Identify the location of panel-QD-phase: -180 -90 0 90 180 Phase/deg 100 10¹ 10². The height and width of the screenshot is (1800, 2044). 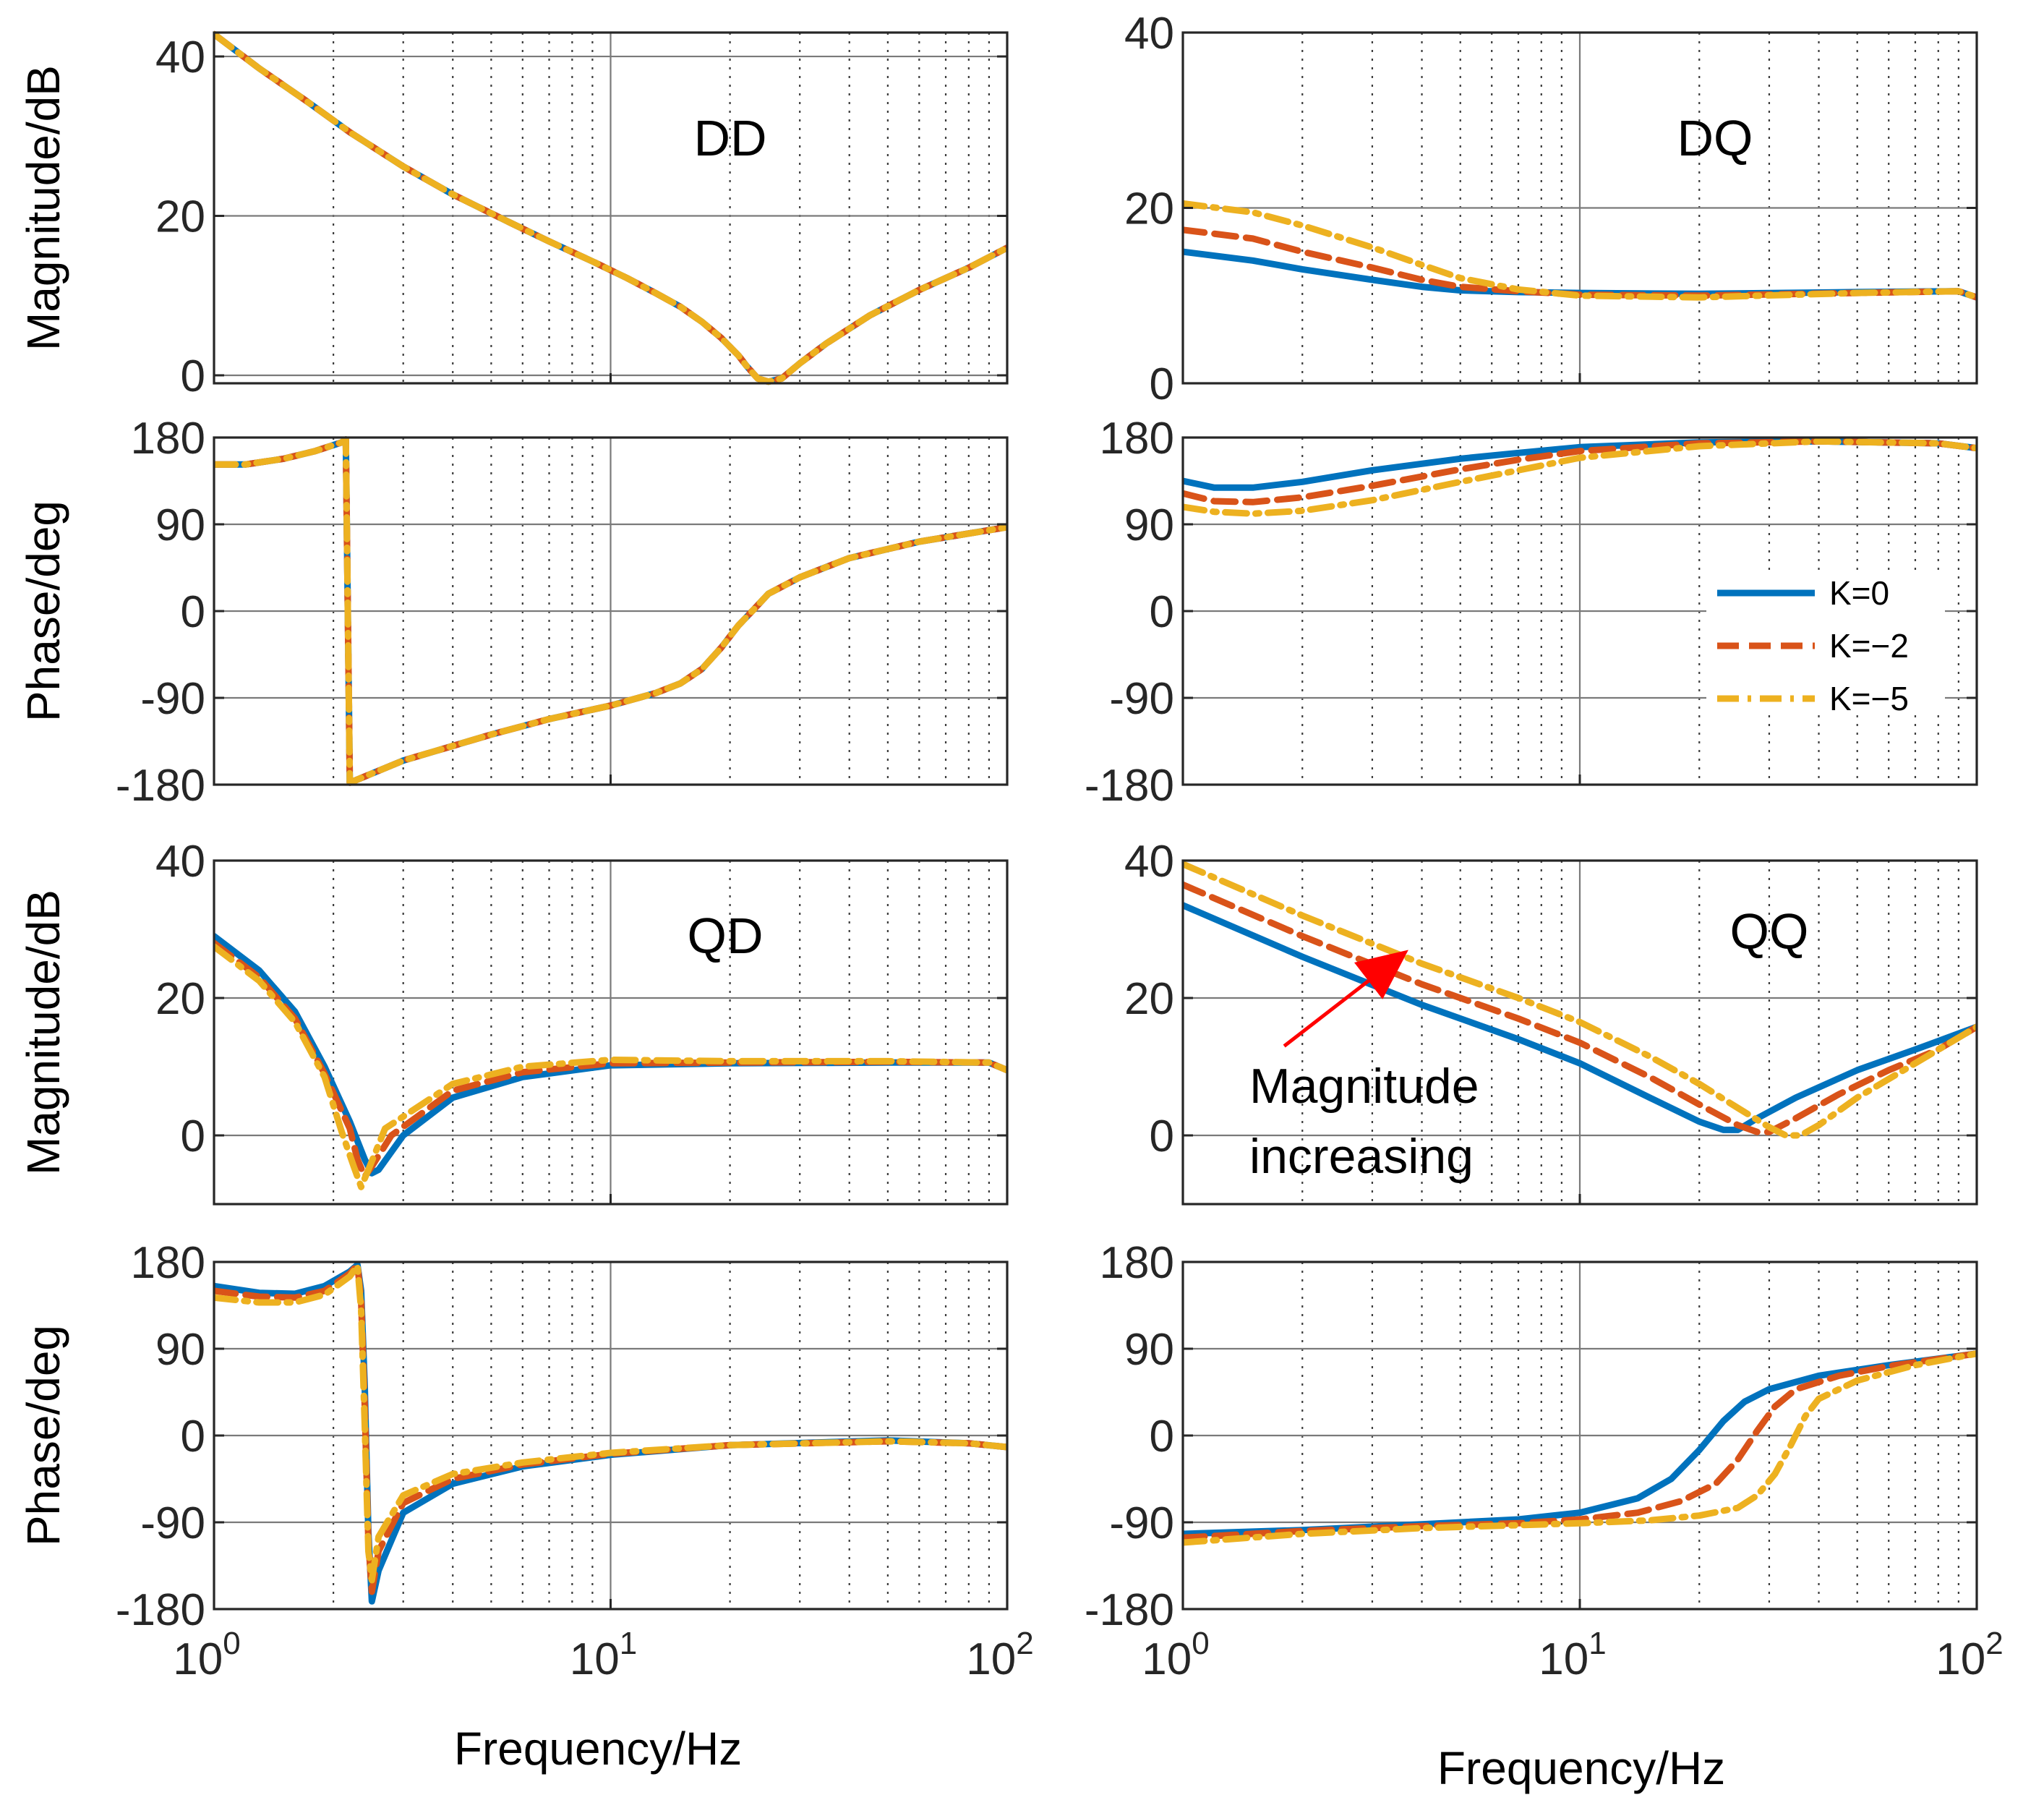
(525, 1461).